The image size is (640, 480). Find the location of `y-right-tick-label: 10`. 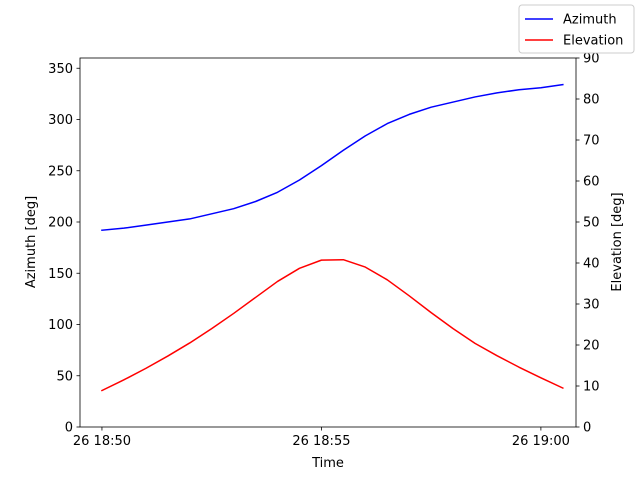

y-right-tick-label: 10 is located at coordinates (591, 387).